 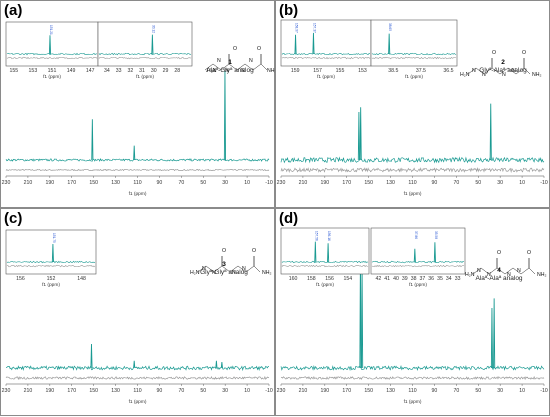 What do you see at coordinates (20, 279) in the screenshot?
I see `panel-c-inset-tick-label: 156` at bounding box center [20, 279].